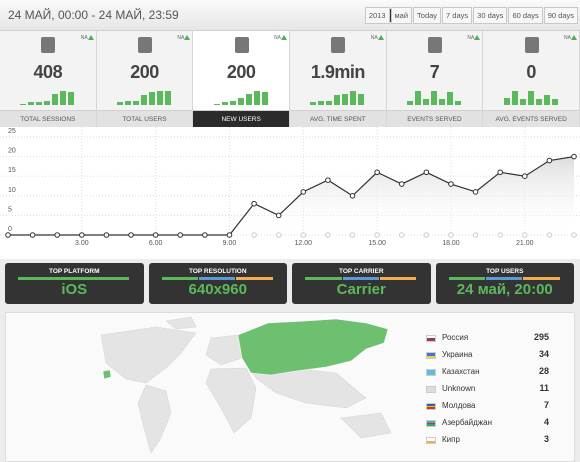 The width and height of the screenshot is (580, 462). Describe the element at coordinates (546, 422) in the screenshot. I see `country-count: 4` at that location.